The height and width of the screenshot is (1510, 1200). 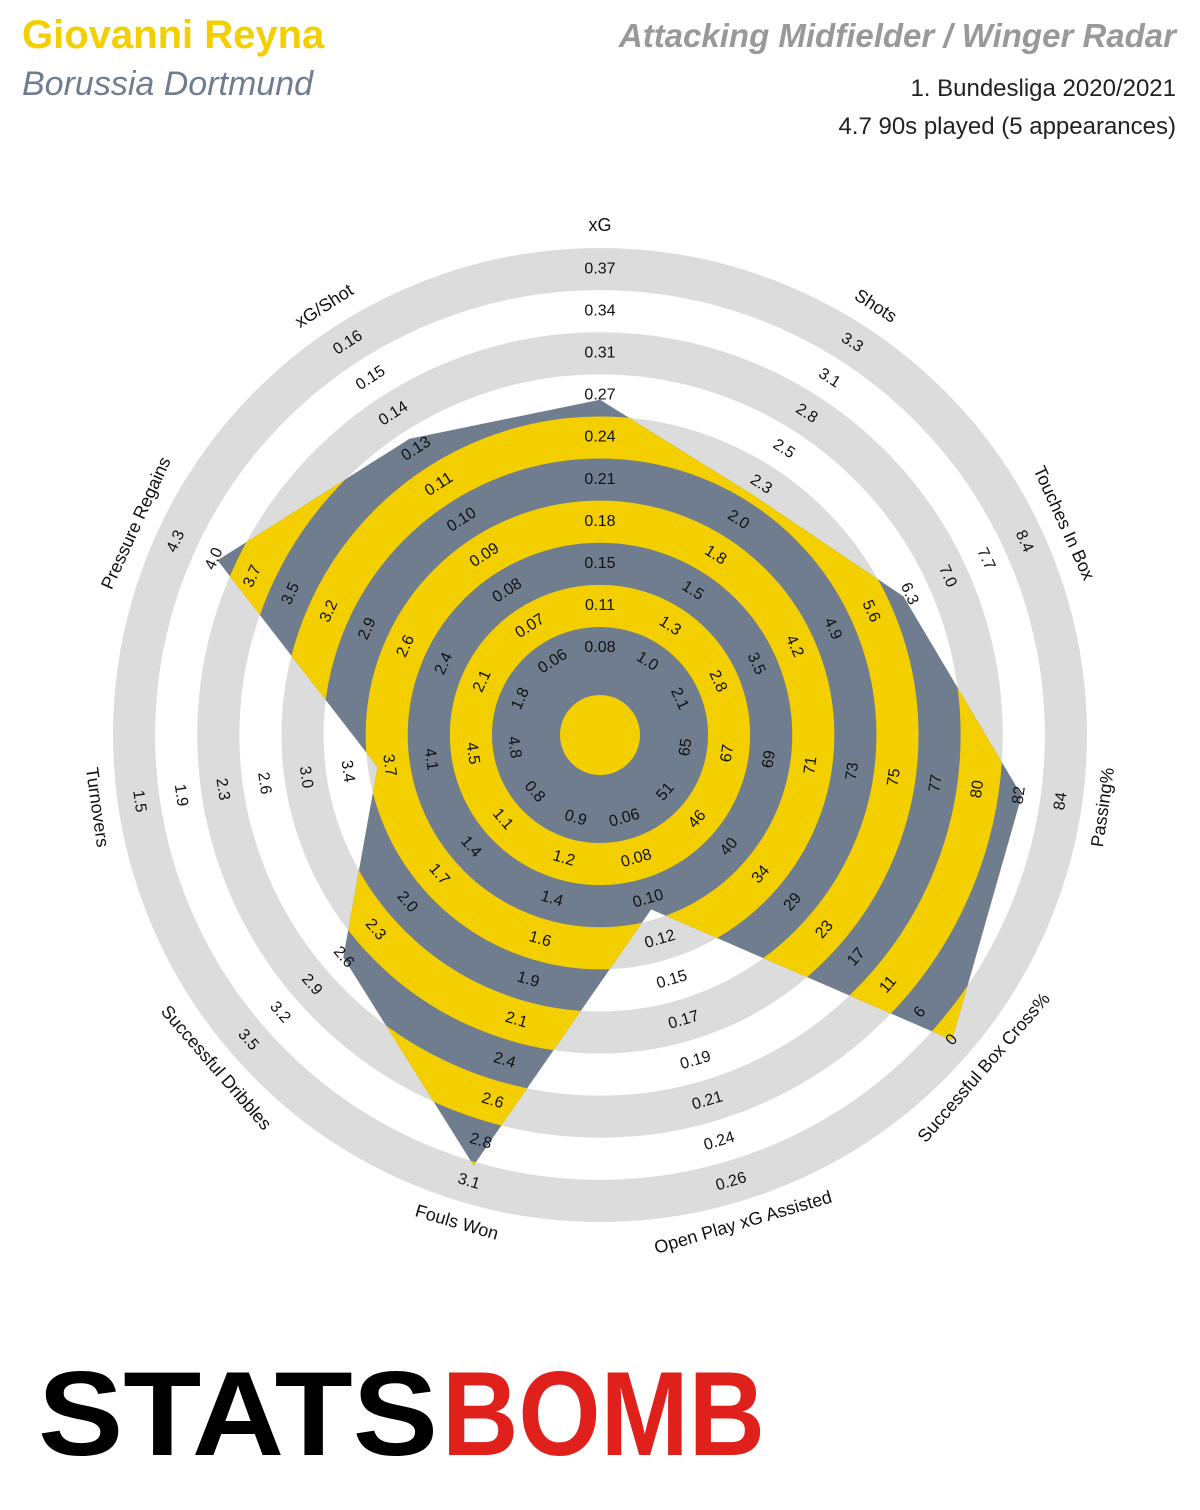 What do you see at coordinates (1043, 88) in the screenshot?
I see `competition: 1. Bundesliga 2020/2021` at bounding box center [1043, 88].